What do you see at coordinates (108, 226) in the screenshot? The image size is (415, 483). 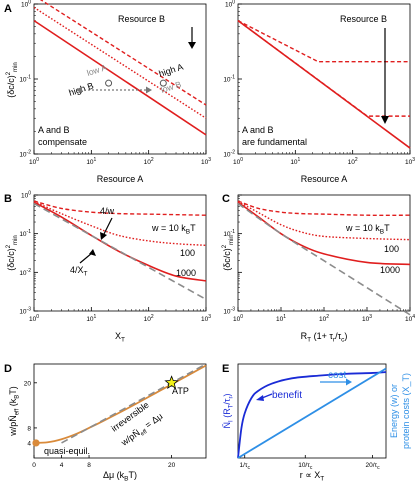 I see `panel-b-arrow-4w` at bounding box center [108, 226].